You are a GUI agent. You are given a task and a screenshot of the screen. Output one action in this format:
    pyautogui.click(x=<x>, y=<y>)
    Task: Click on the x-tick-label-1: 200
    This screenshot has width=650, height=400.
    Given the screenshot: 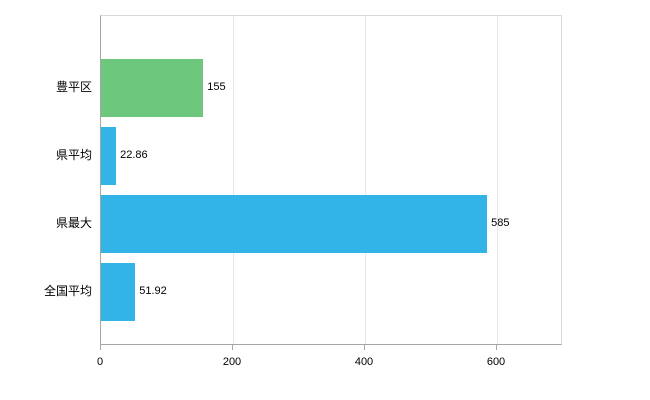 What is the action you would take?
    pyautogui.click(x=232, y=362)
    